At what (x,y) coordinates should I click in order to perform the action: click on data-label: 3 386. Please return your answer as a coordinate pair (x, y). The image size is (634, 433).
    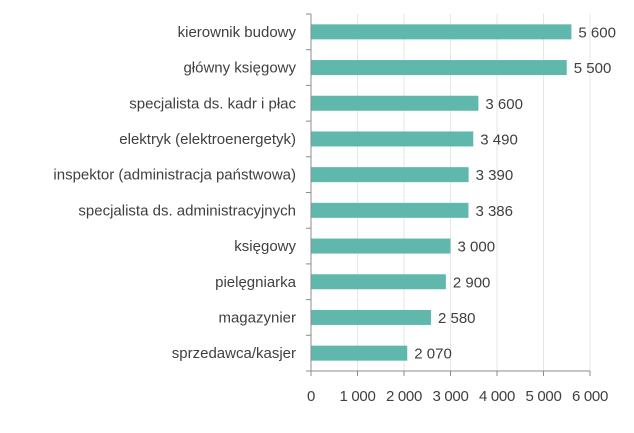
    Looking at the image, I should click on (494, 211).